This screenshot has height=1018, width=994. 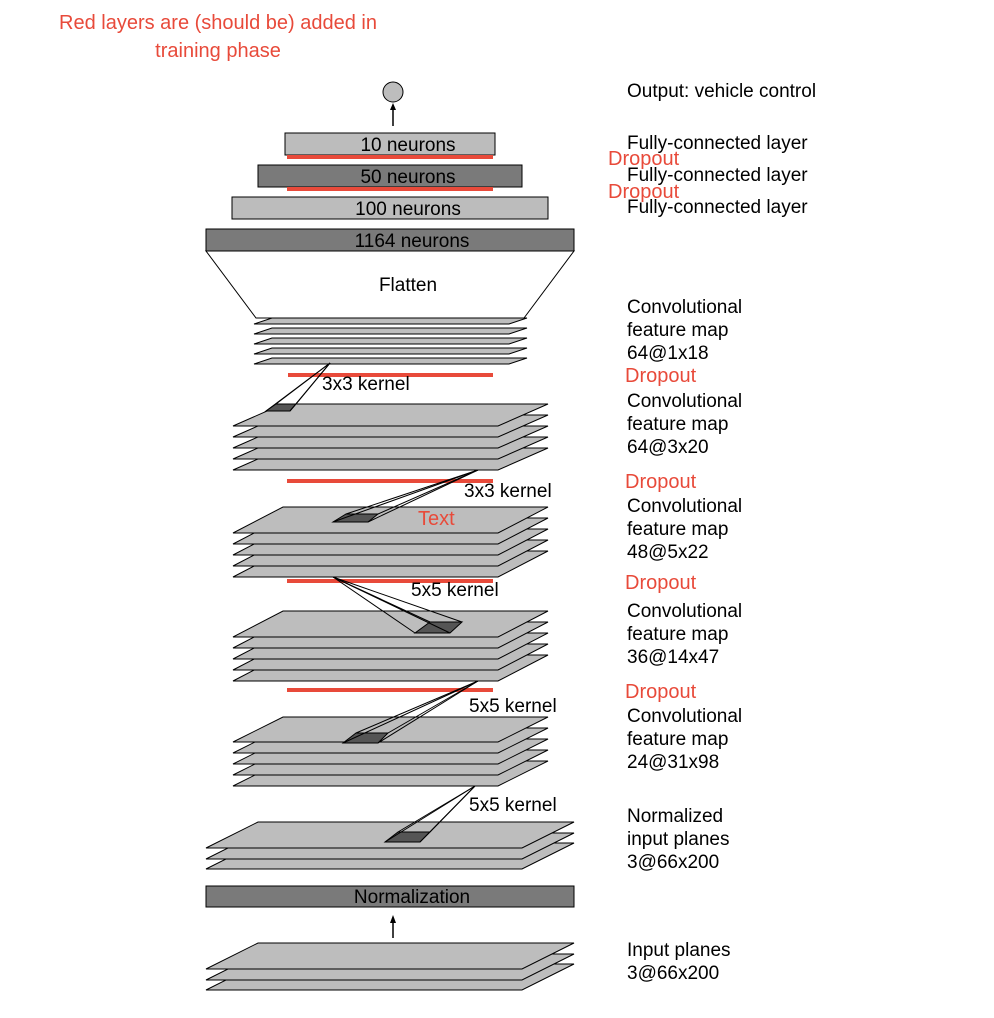 What do you see at coordinates (679, 950) in the screenshot?
I see `input-label-line1: Input planes` at bounding box center [679, 950].